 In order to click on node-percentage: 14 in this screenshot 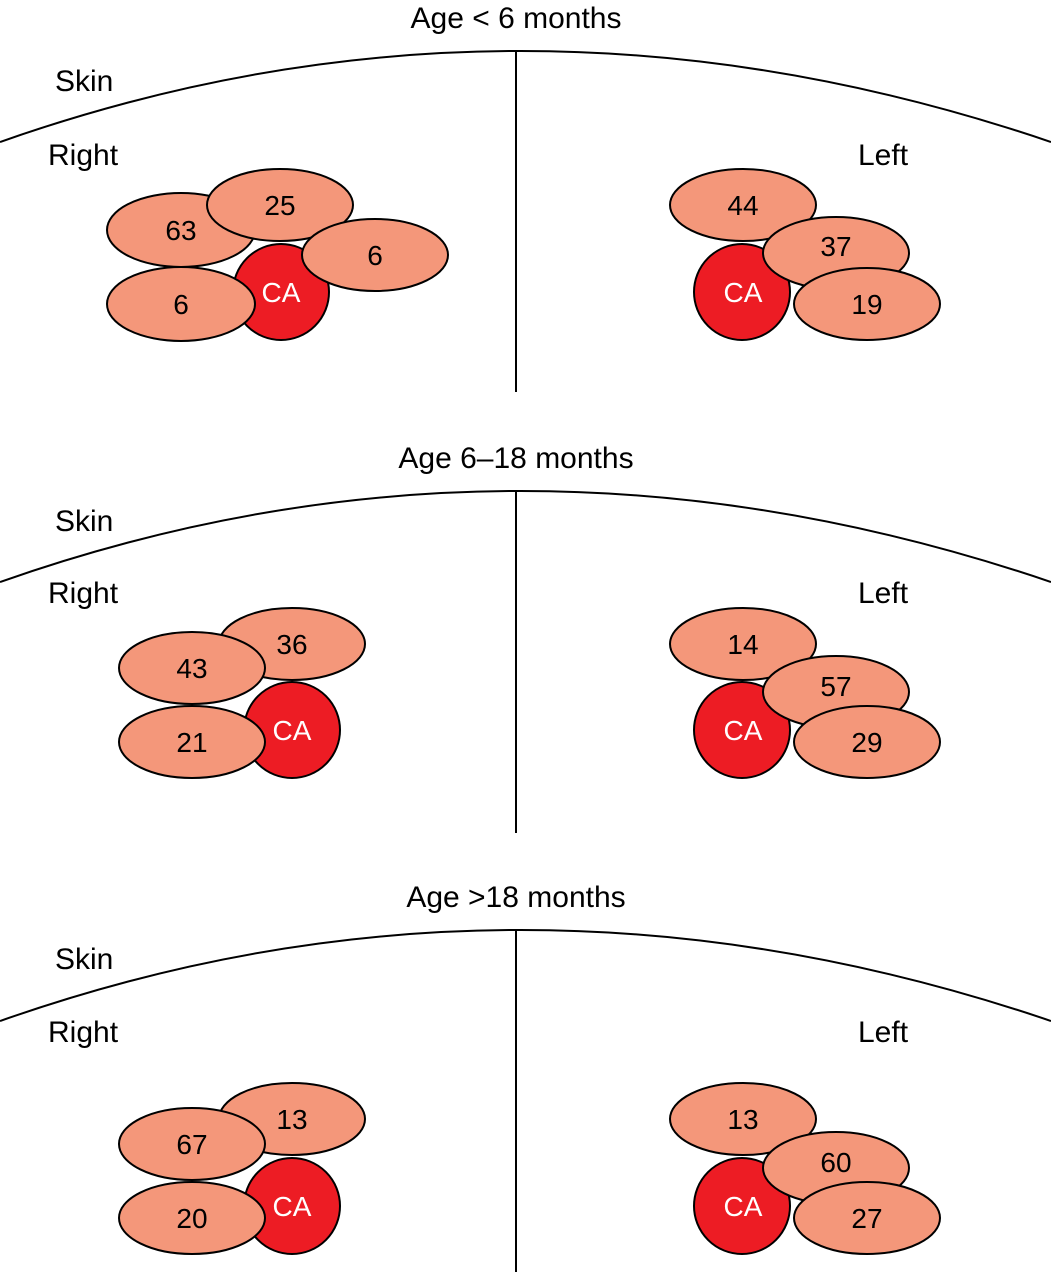, I will do `click(742, 644)`.